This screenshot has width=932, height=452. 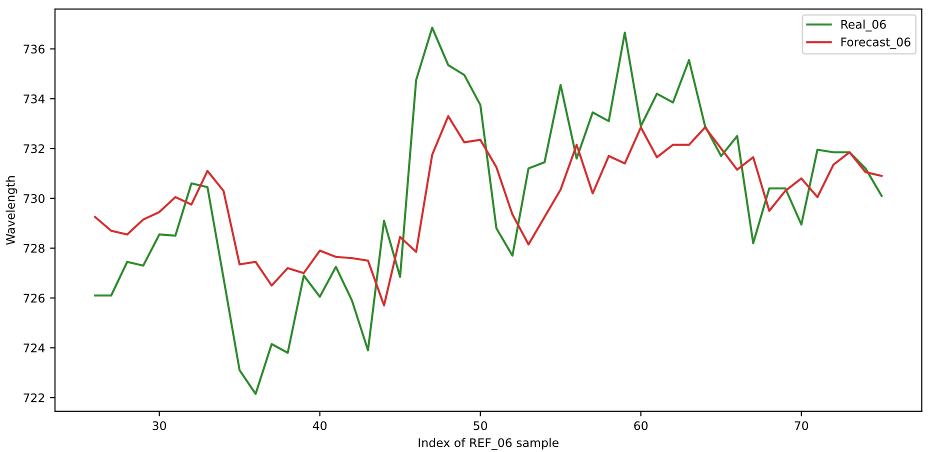 I want to click on y-tick-label: 732, so click(x=34, y=149).